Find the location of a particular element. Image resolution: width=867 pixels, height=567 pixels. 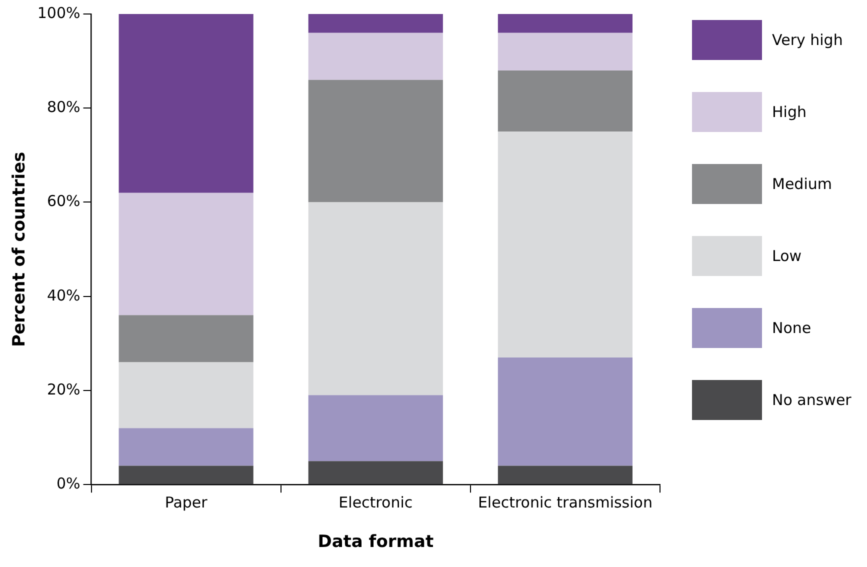

y-tick-label: 20% is located at coordinates (63, 389).